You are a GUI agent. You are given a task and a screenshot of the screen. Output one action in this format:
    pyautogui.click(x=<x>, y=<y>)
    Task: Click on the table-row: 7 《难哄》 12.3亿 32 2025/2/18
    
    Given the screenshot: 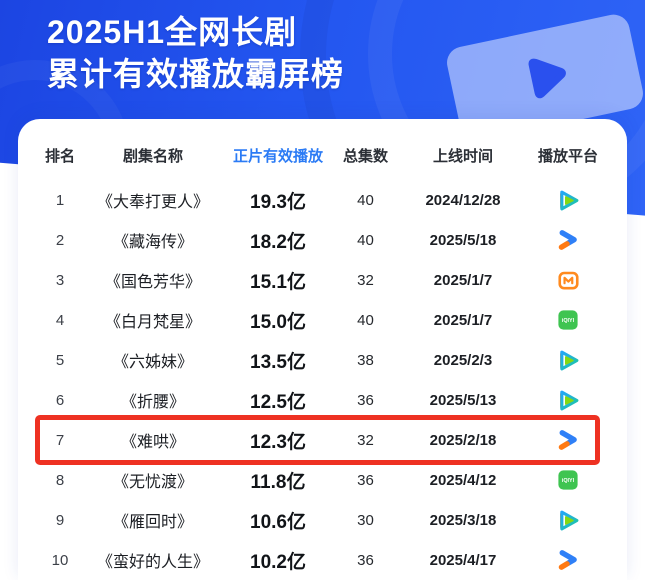 What is the action you would take?
    pyautogui.click(x=322, y=440)
    